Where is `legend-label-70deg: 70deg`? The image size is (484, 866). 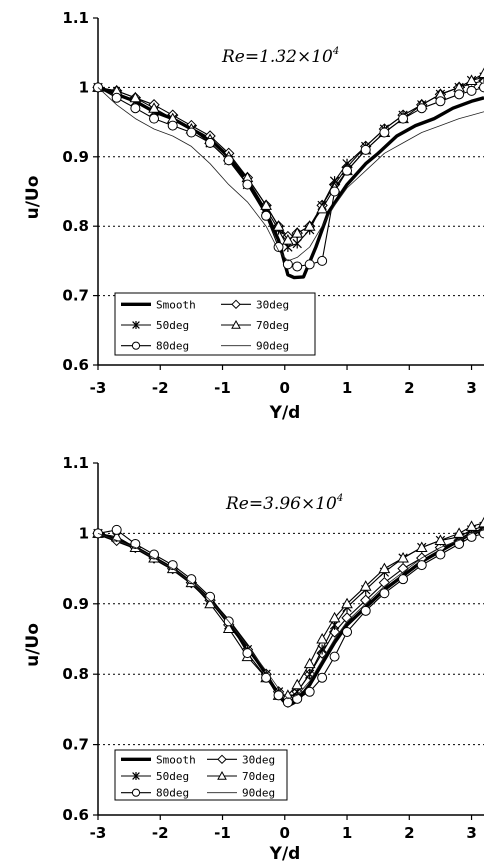 legend-label-70deg: 70deg is located at coordinates (258, 776).